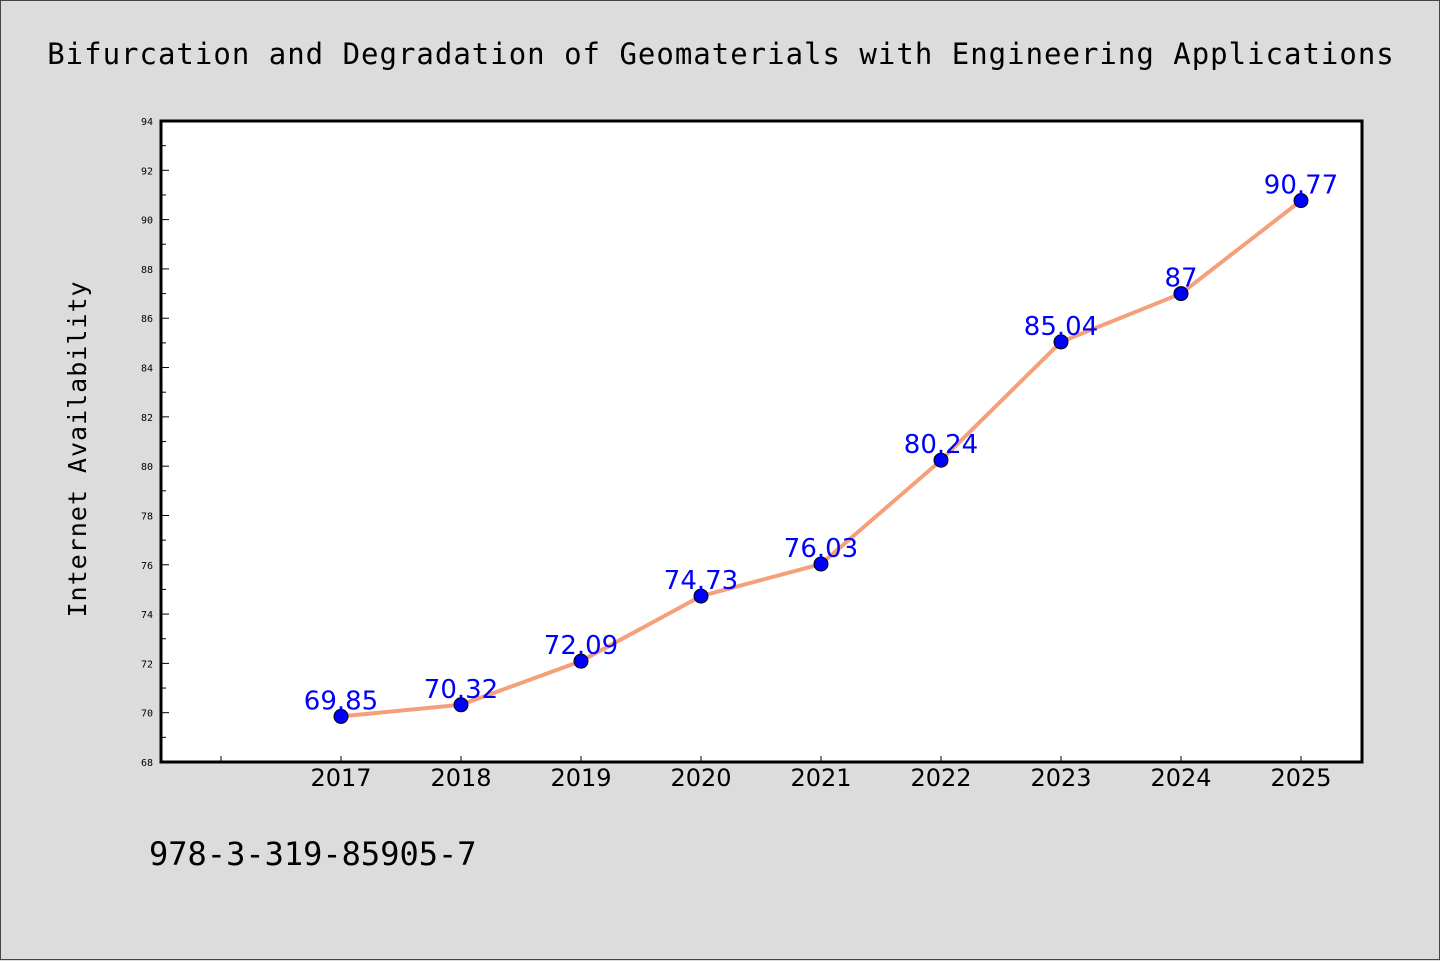 This screenshot has width=1440, height=961. What do you see at coordinates (155, 443) in the screenshot?
I see `y-axis: 68 70 72 74 76 78 80 82 84 86 88 90 92 94` at bounding box center [155, 443].